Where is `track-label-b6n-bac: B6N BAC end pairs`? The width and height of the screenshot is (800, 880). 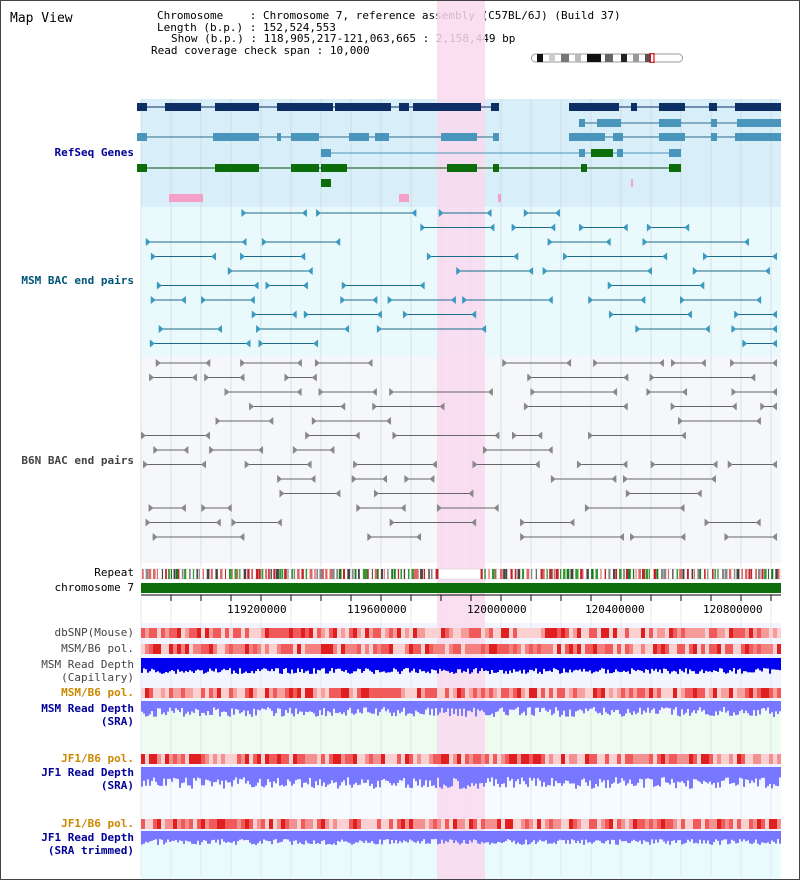 track-label-b6n-bac: B6N BAC end pairs is located at coordinates (77, 460).